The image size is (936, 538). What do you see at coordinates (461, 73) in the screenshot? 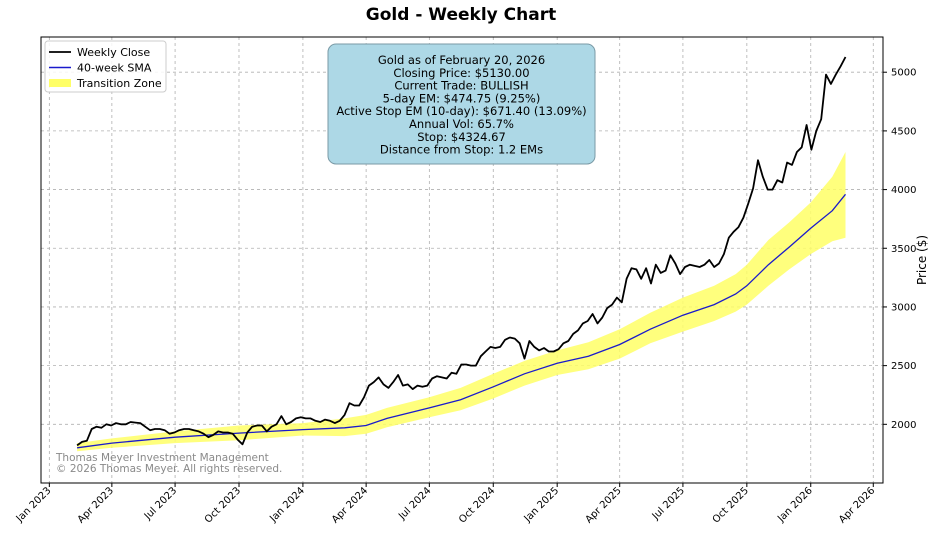
I see `info-line: Closing Price: $5130.00` at bounding box center [461, 73].